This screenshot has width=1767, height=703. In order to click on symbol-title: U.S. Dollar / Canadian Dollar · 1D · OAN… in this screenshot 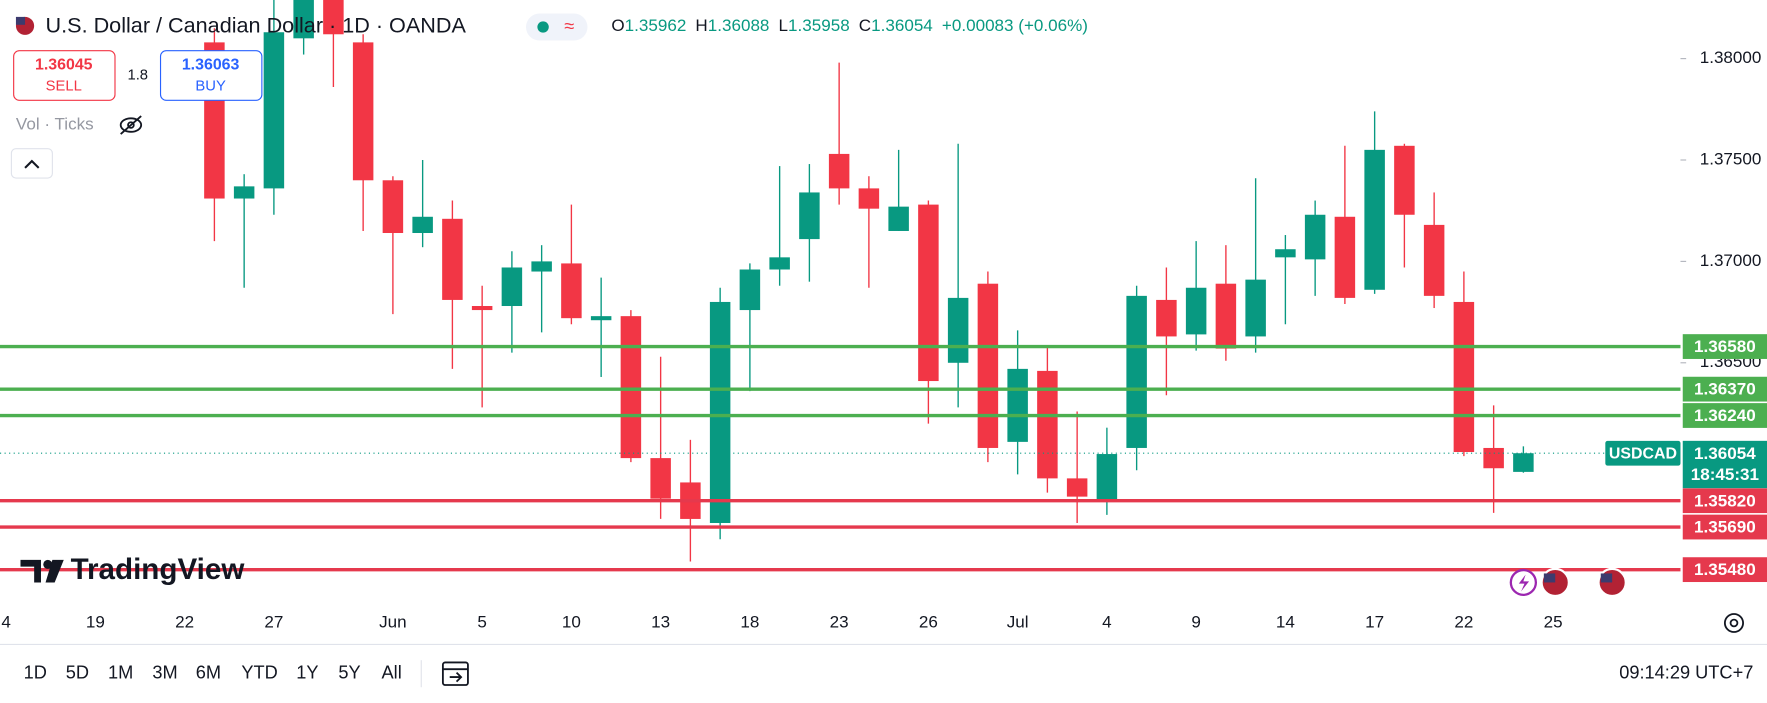, I will do `click(256, 26)`.